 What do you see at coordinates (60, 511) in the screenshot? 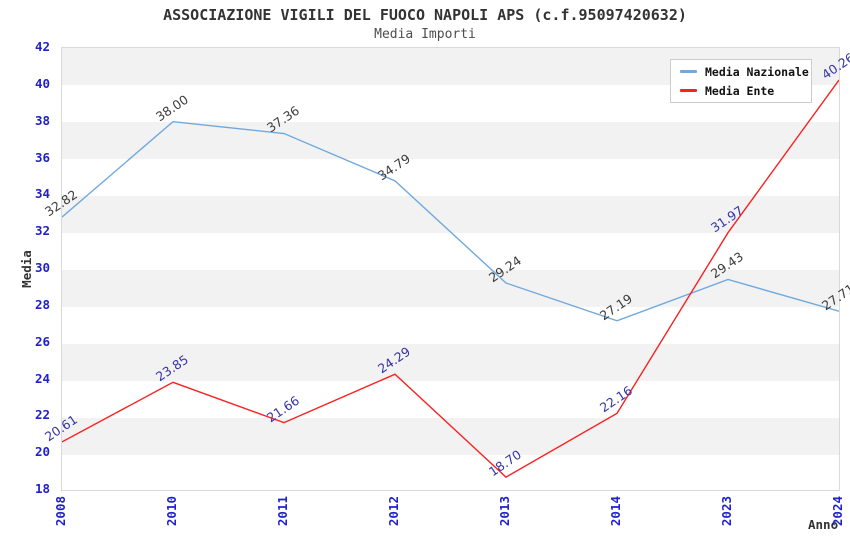
I see `x-tick-label: 2008` at bounding box center [60, 511].